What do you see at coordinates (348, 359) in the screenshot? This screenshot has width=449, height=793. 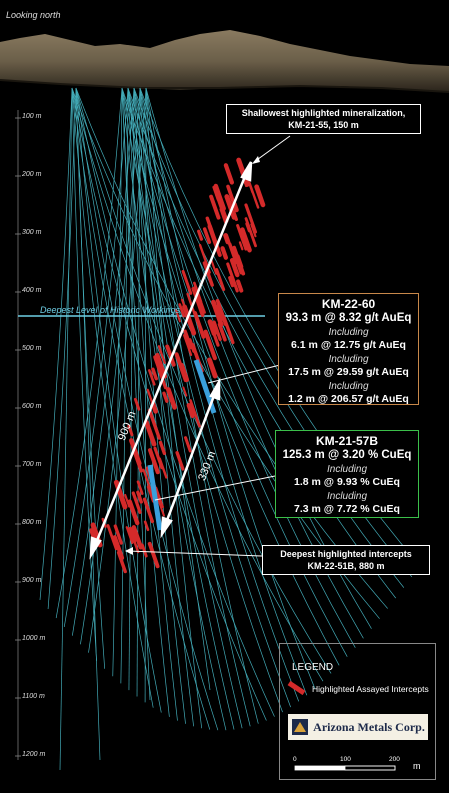 I see `box60-including-2: Including` at bounding box center [348, 359].